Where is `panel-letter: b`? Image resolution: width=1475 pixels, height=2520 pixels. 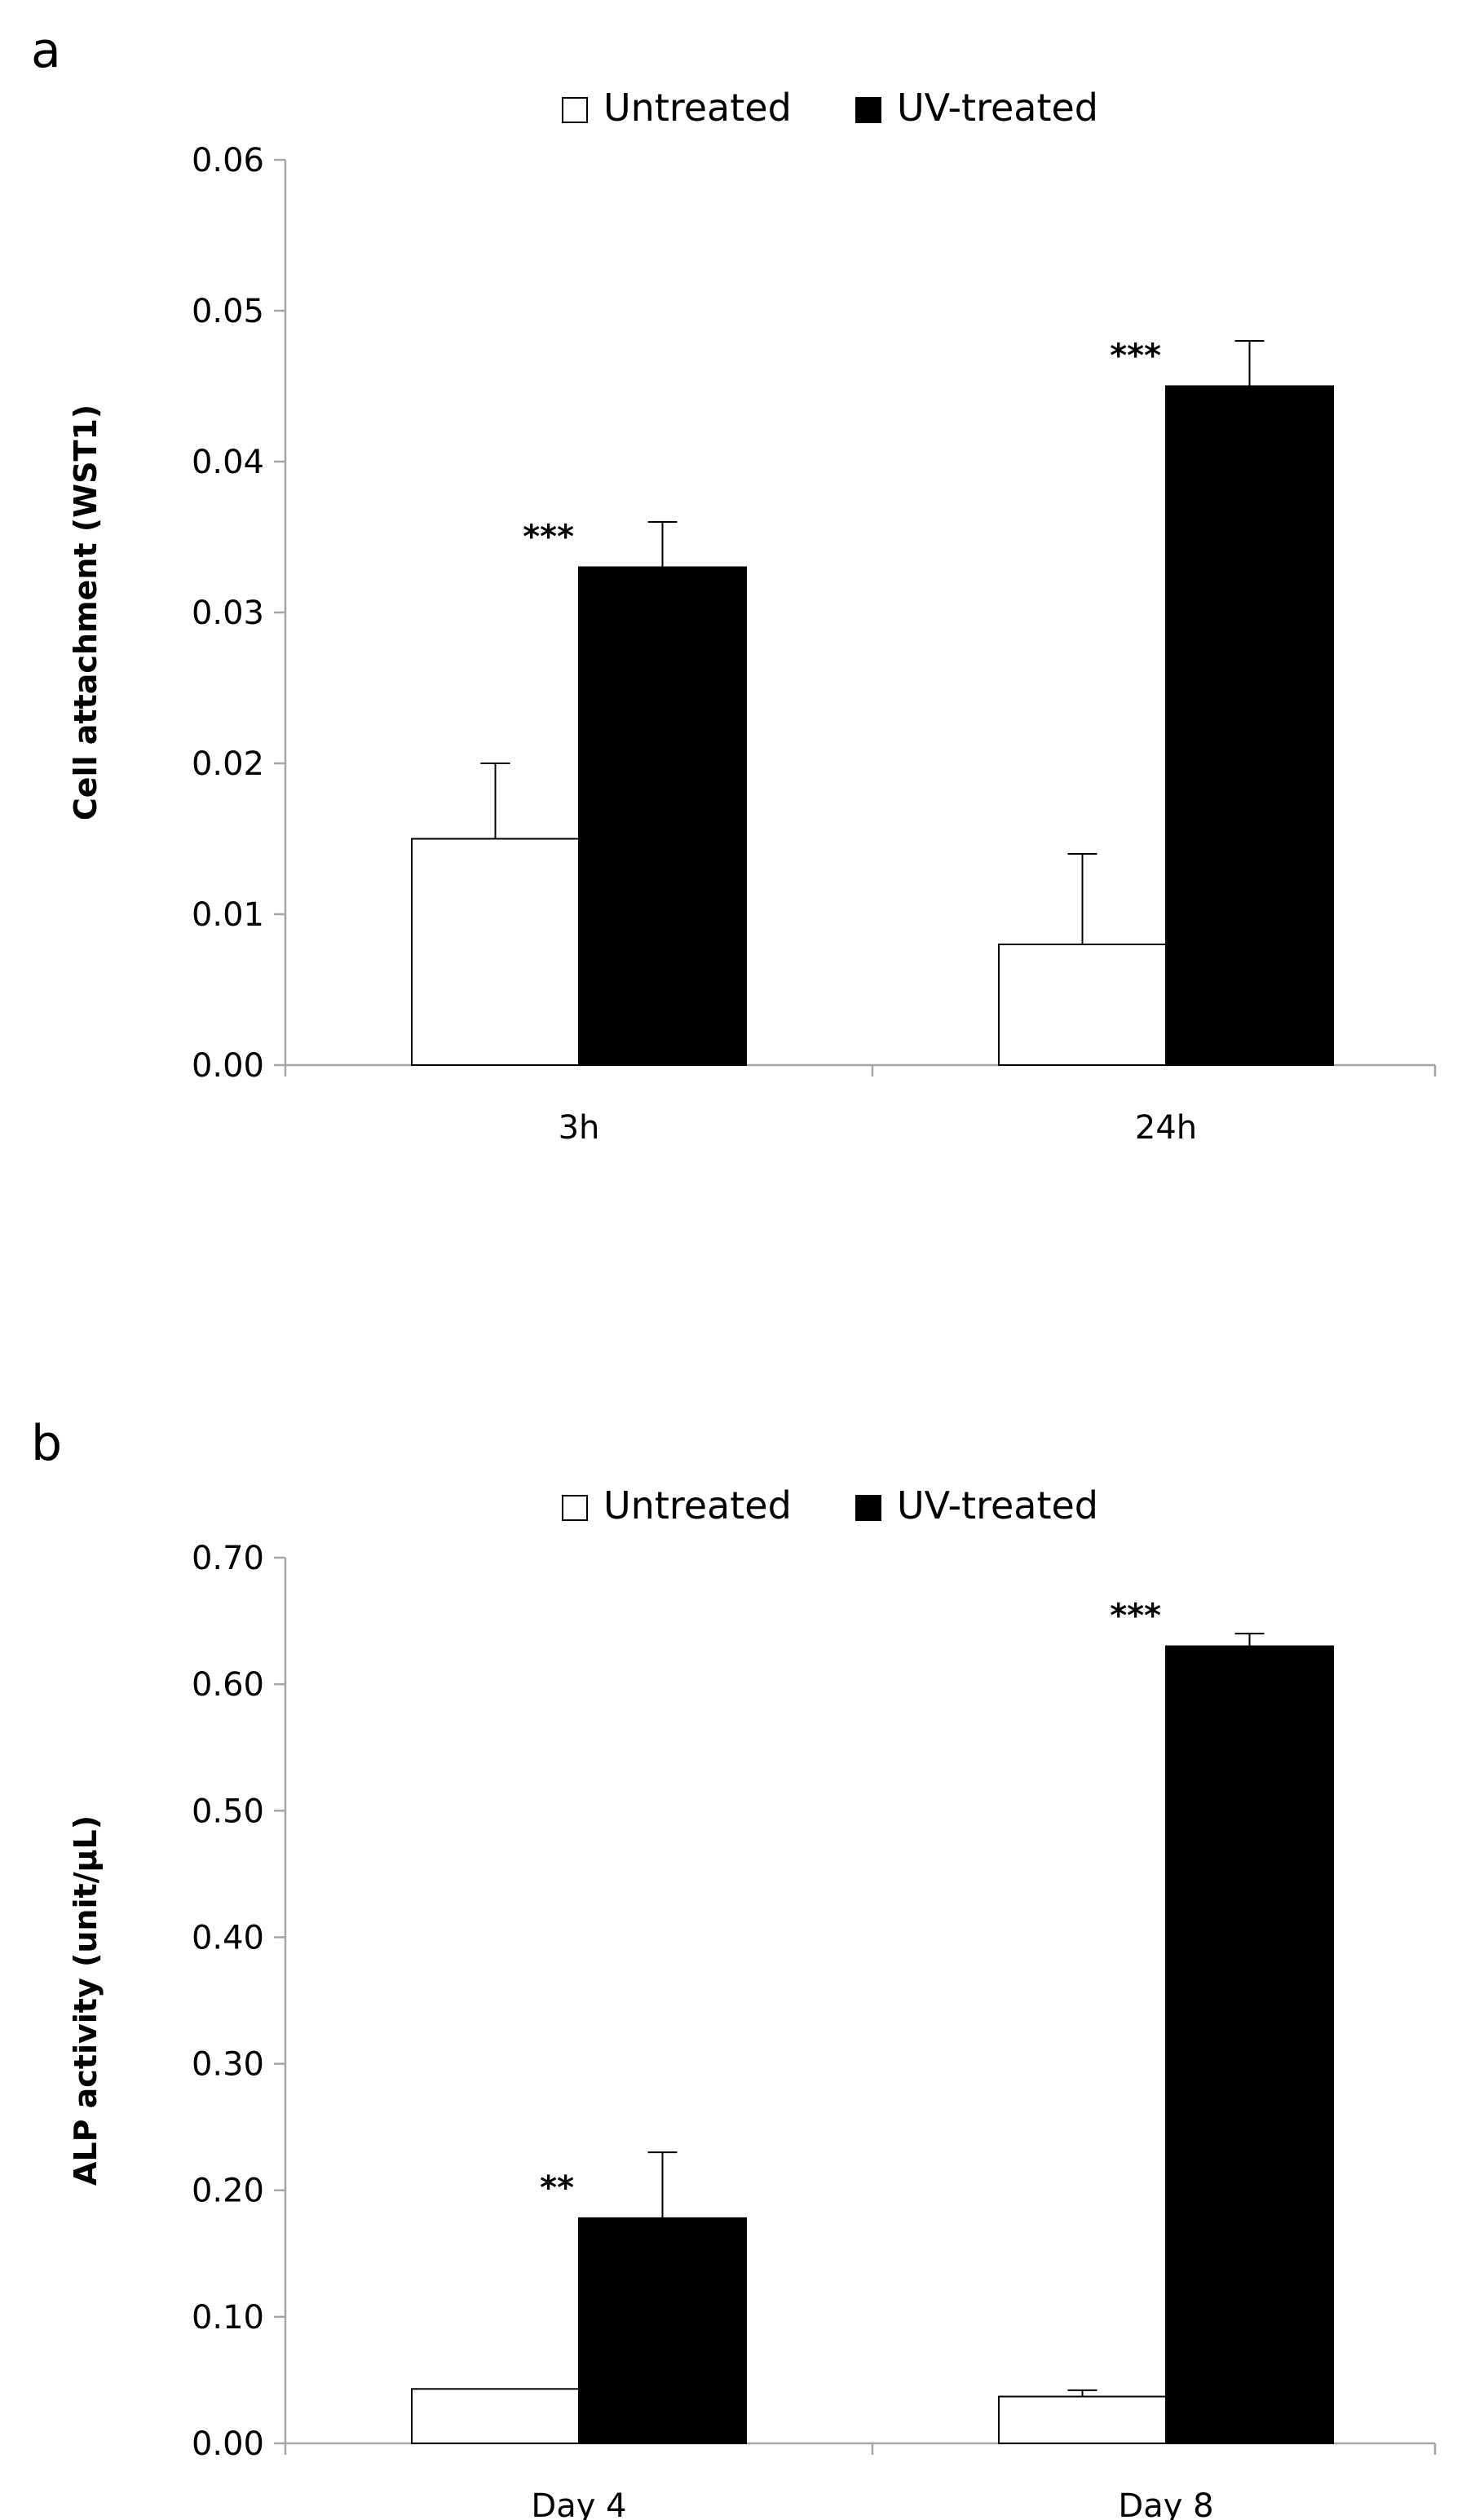 panel-letter: b is located at coordinates (46, 1443).